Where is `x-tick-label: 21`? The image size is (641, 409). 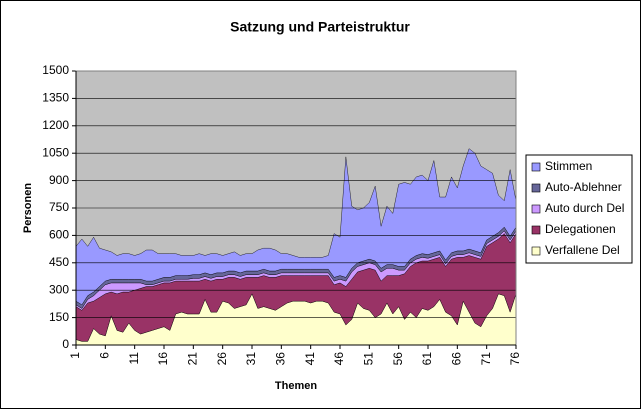 x-tick-label: 21 is located at coordinates (193, 359).